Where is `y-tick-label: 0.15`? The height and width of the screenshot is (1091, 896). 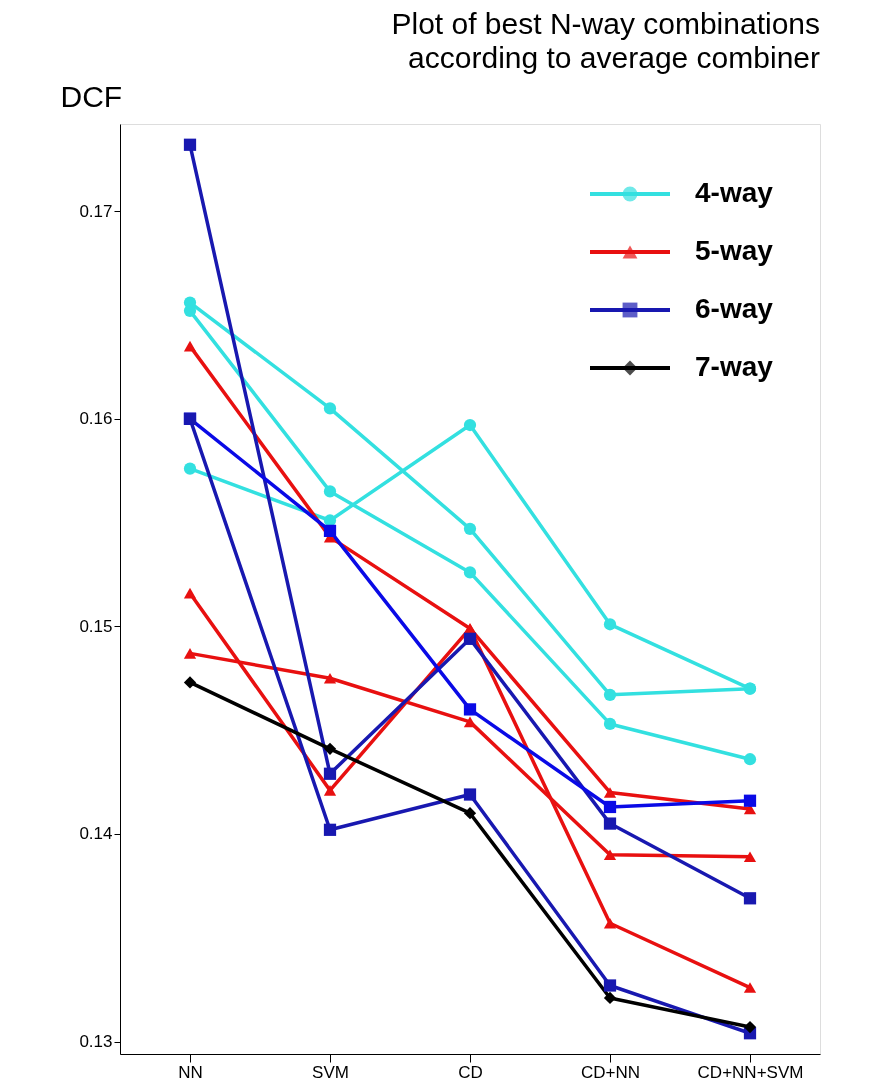 y-tick-label: 0.15 is located at coordinates (96, 626).